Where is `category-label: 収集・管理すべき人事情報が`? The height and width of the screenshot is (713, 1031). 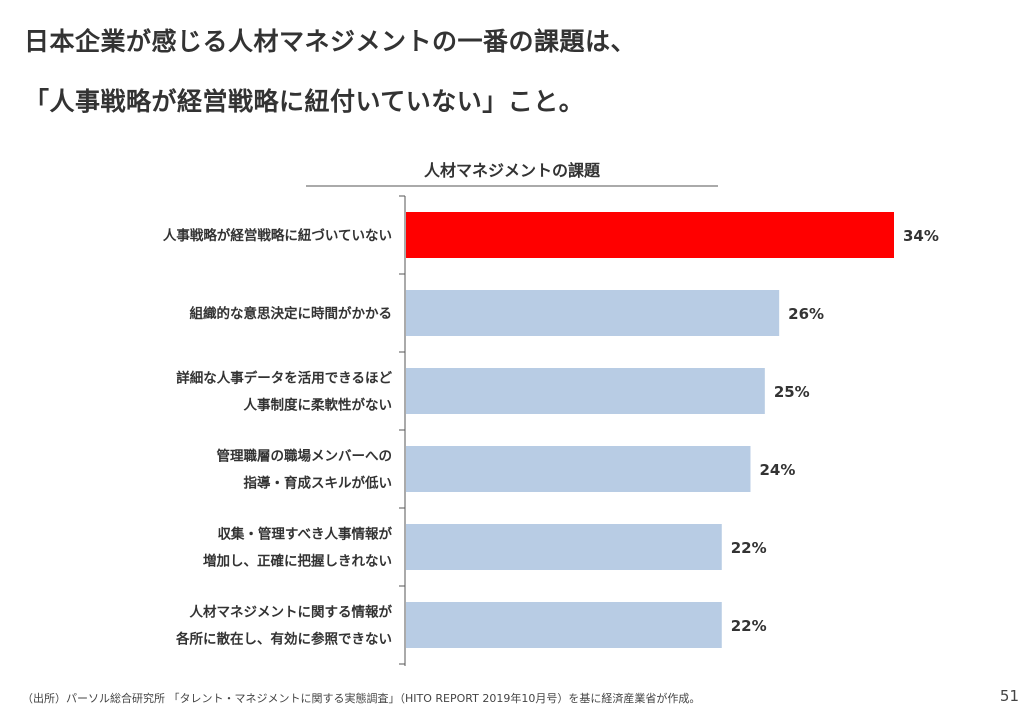 category-label: 収集・管理すべき人事情報が is located at coordinates (304, 534).